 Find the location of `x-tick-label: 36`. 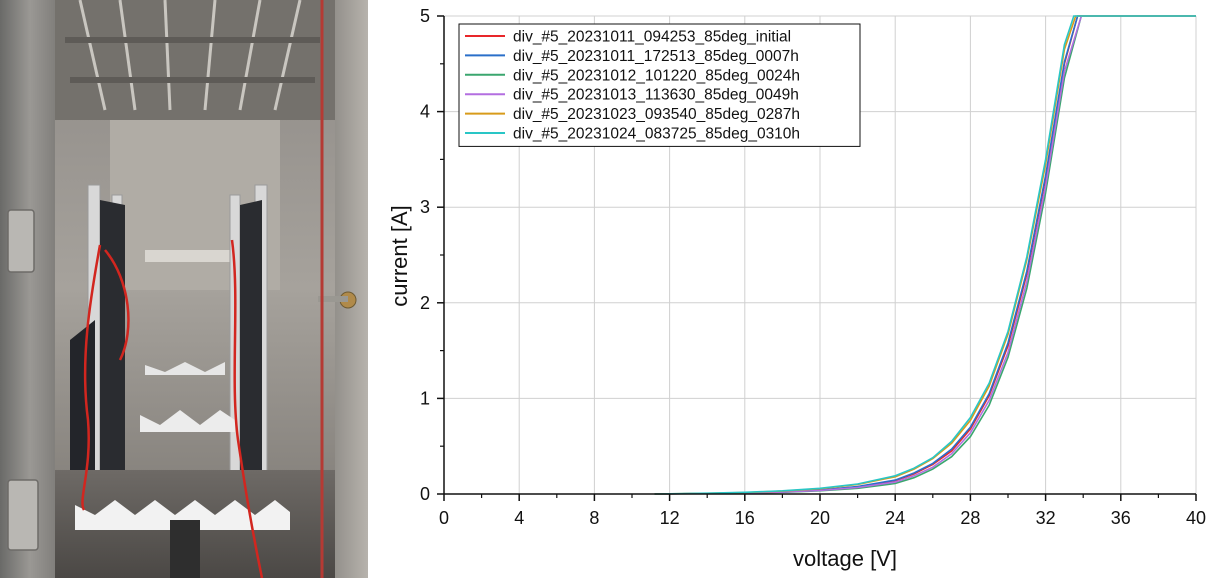

x-tick-label: 36 is located at coordinates (1121, 518).